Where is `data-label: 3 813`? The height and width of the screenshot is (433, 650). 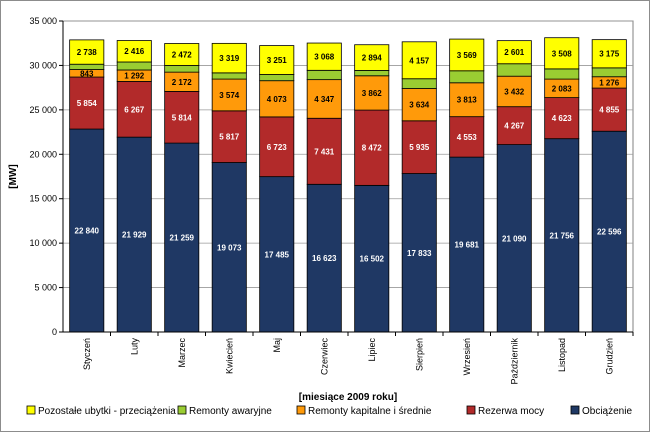
data-label: 3 813 is located at coordinates (467, 100).